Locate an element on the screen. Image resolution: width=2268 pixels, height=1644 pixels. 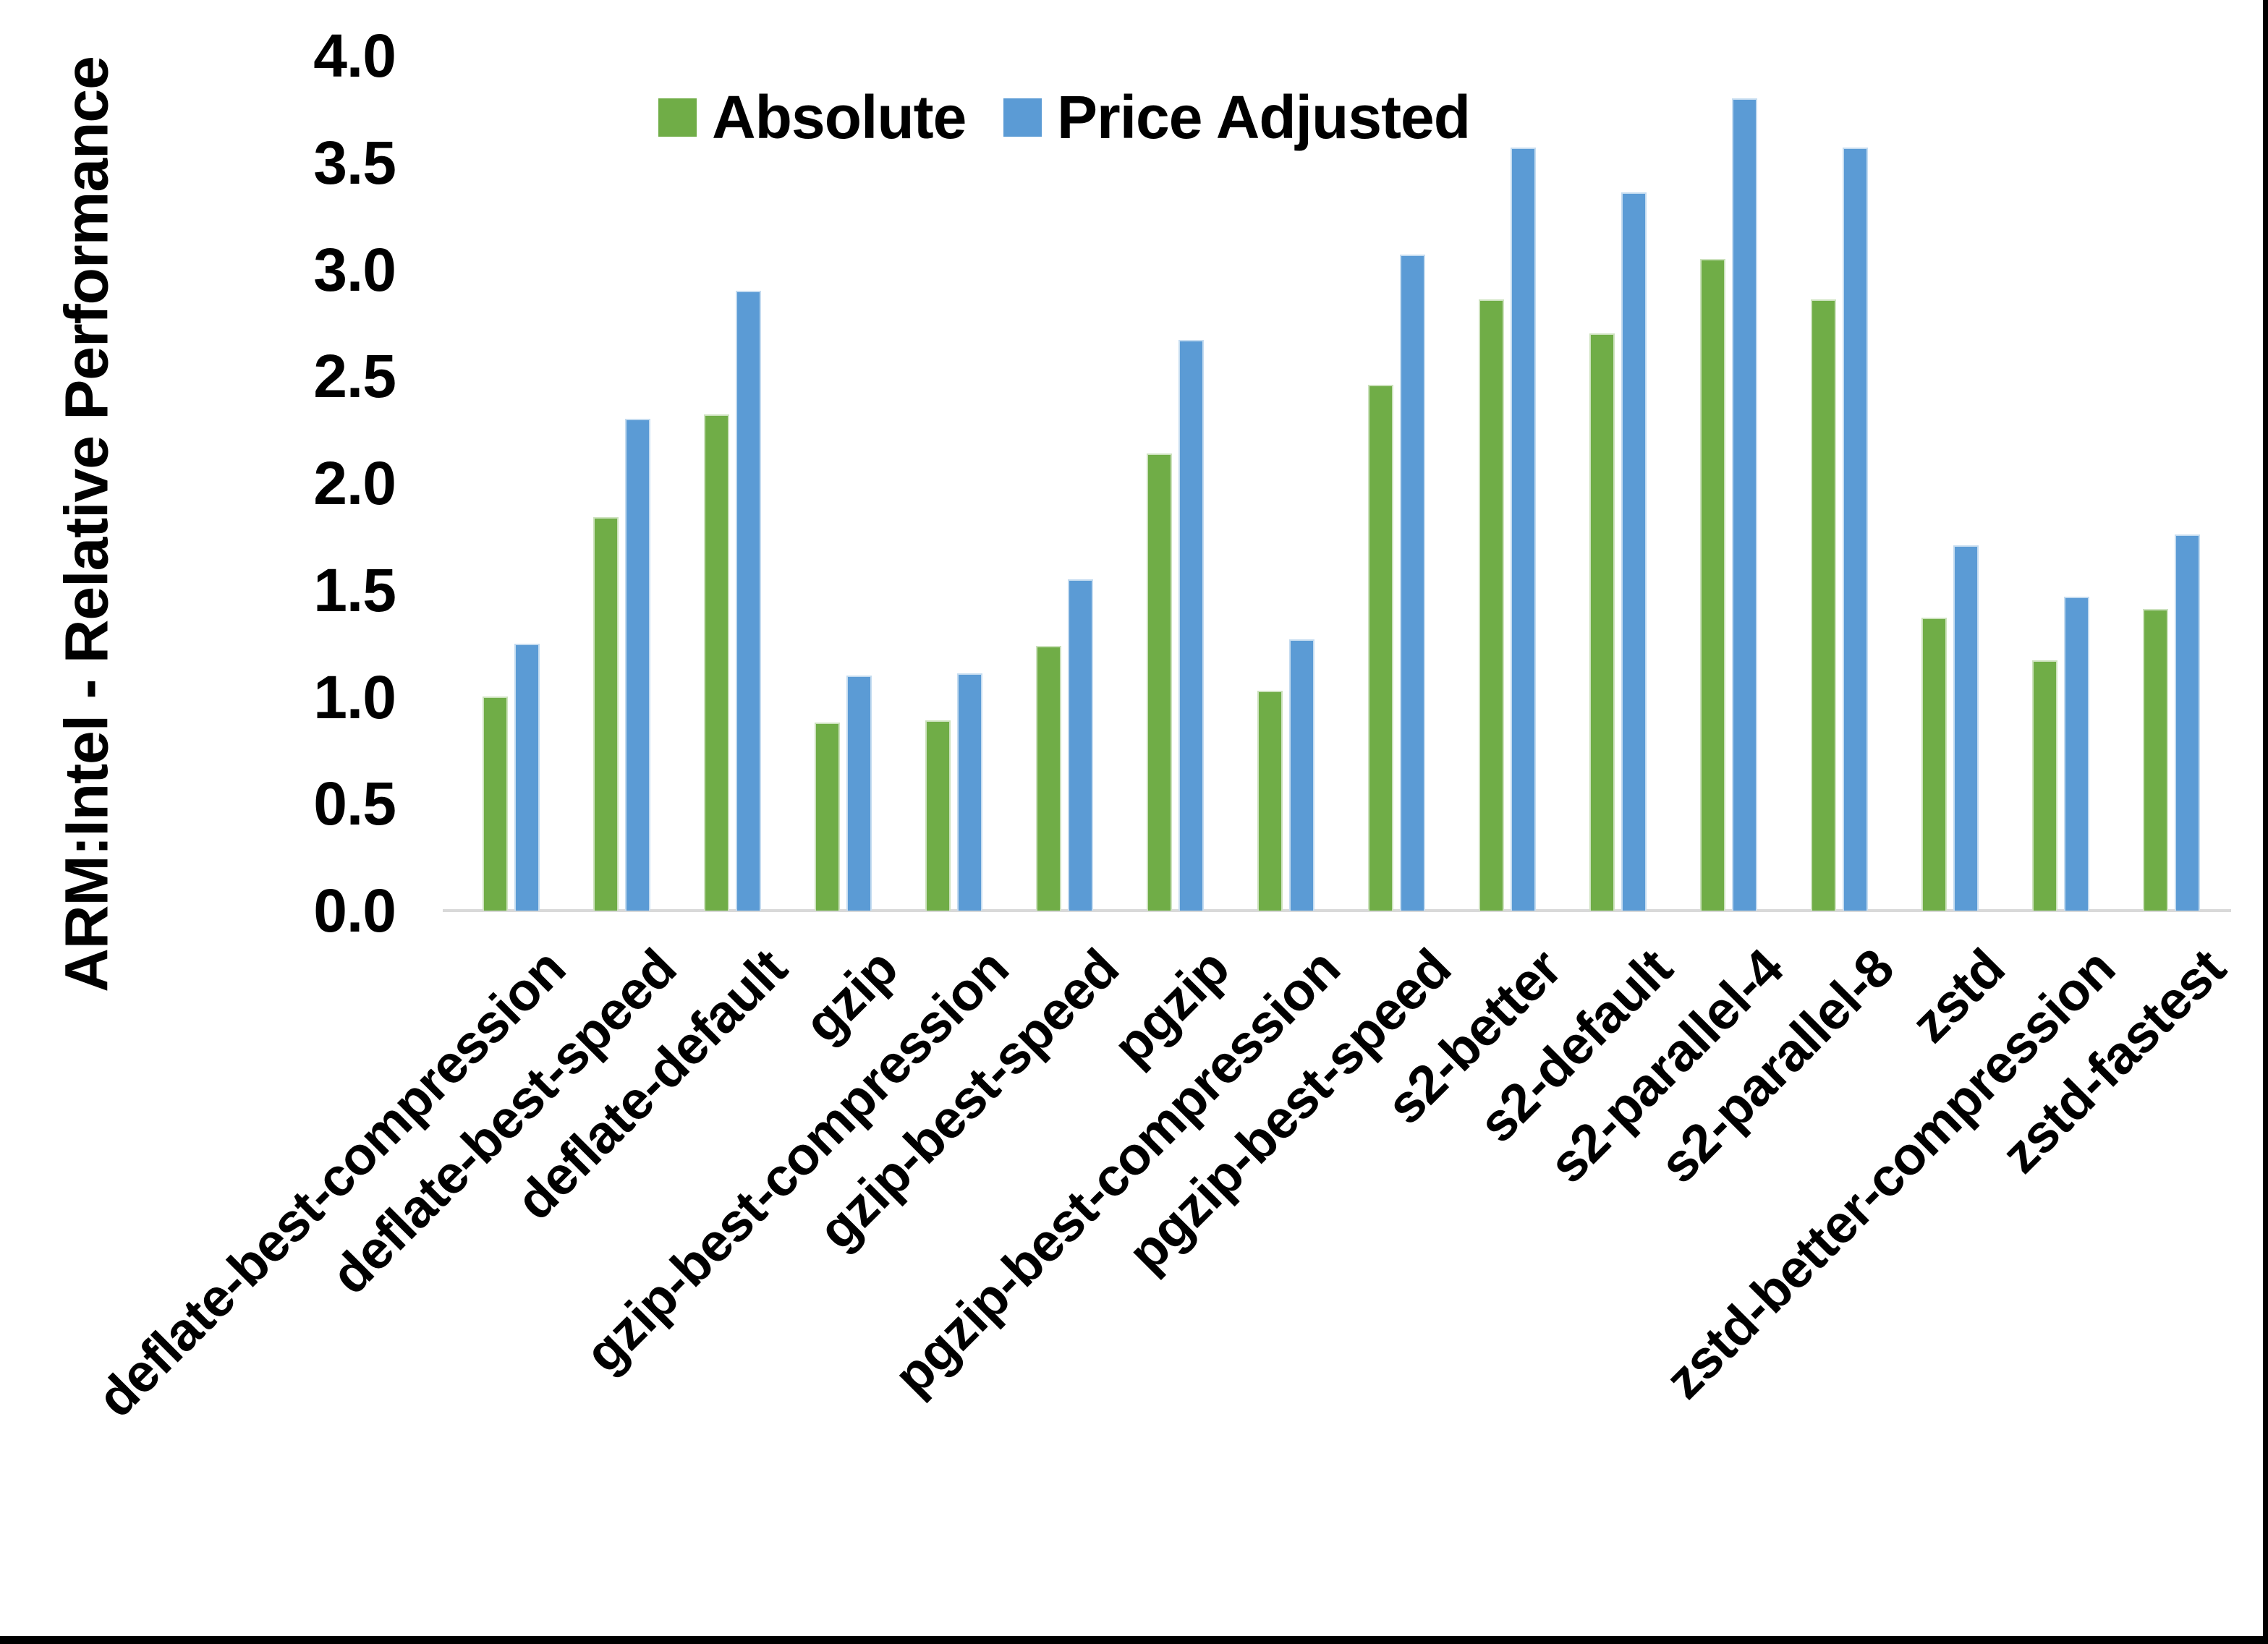
bar-price-adjusted-zstd is located at coordinates (1966, 728).